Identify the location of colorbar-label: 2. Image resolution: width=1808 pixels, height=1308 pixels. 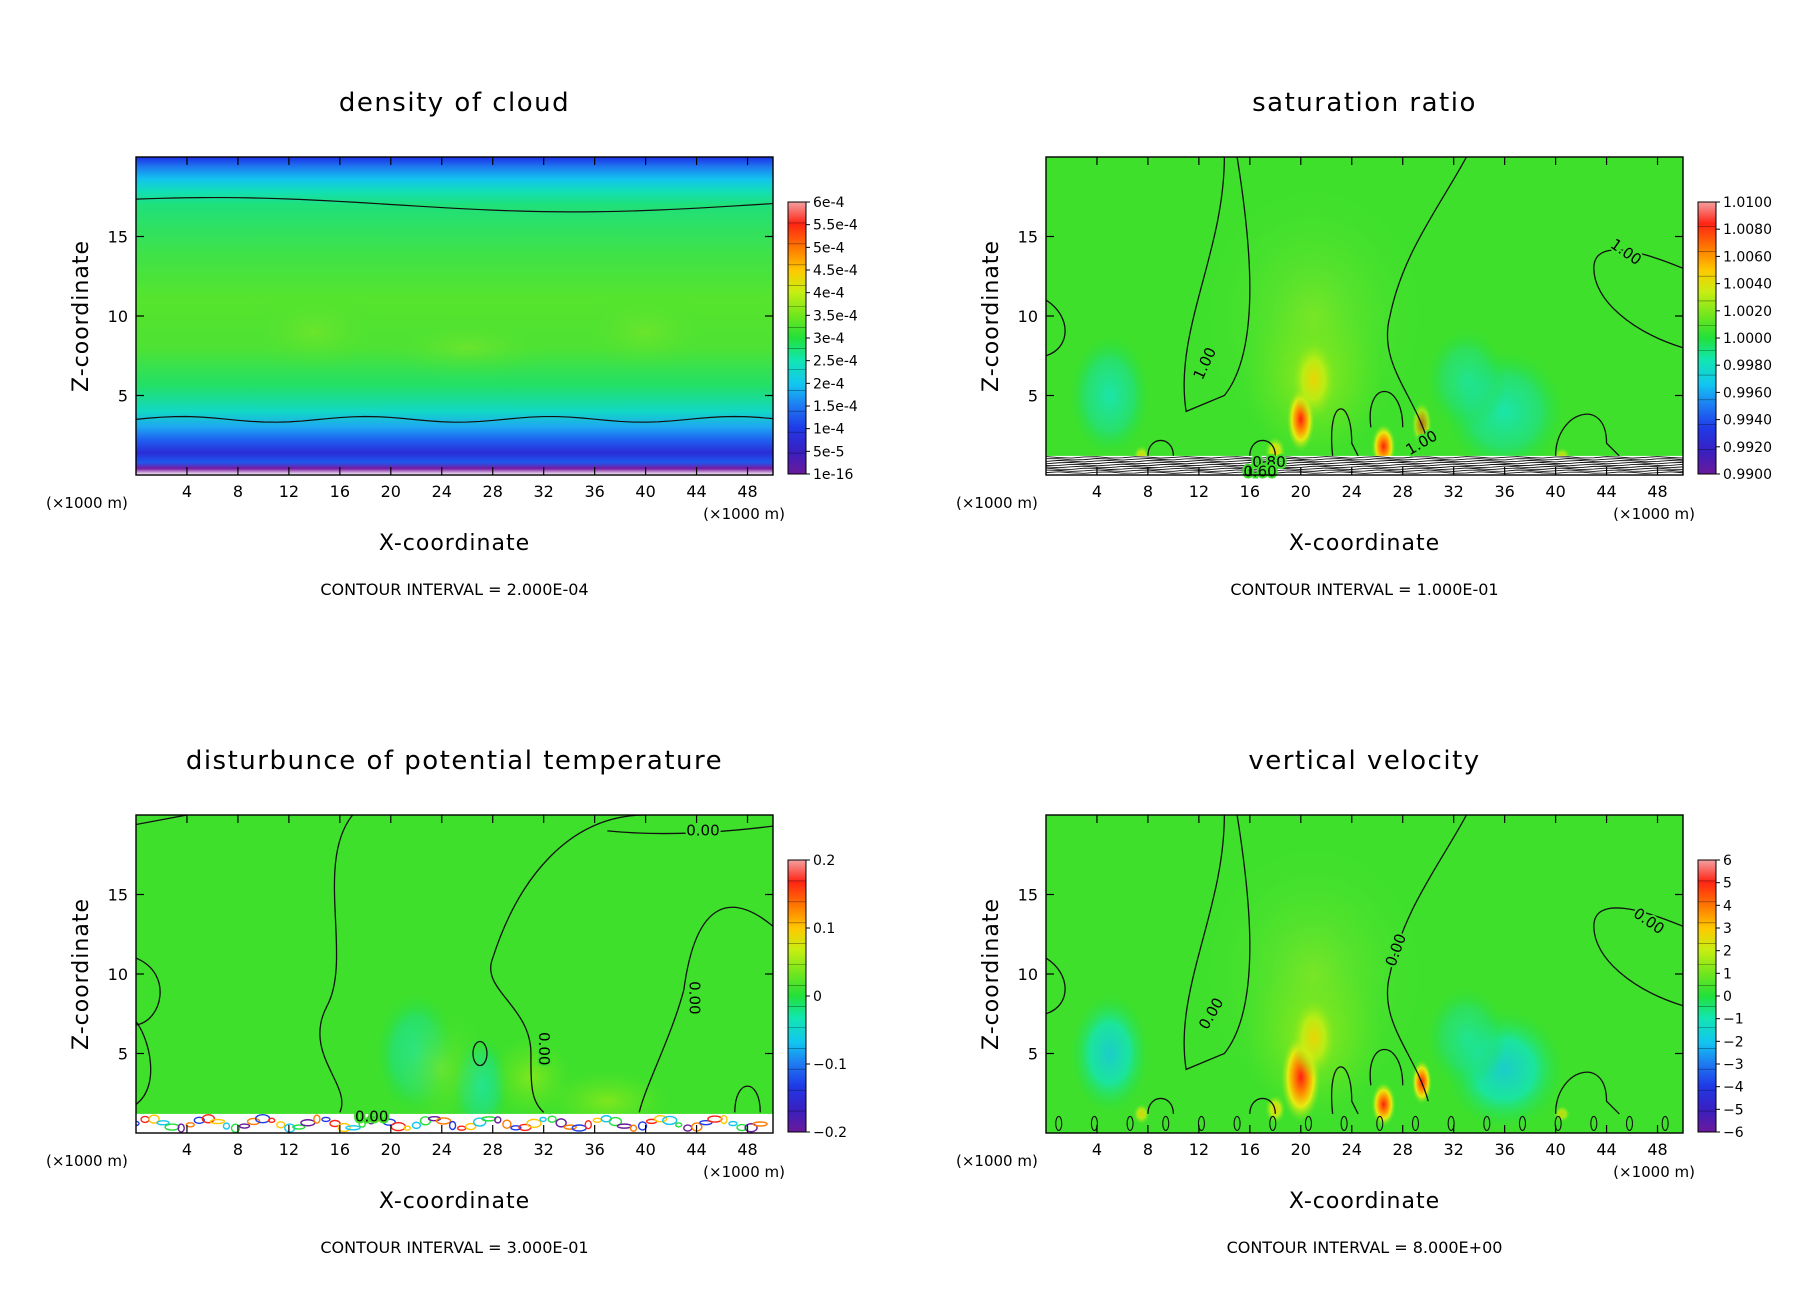
(1727, 952).